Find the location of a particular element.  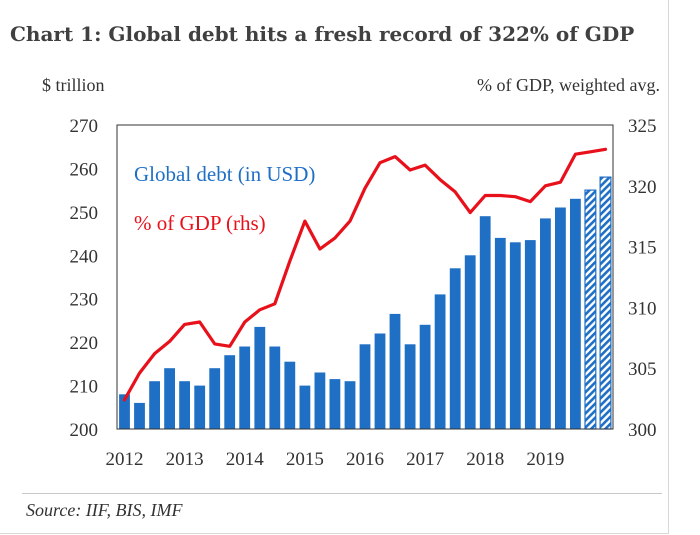

x-tick-label: 2012 is located at coordinates (125, 459).